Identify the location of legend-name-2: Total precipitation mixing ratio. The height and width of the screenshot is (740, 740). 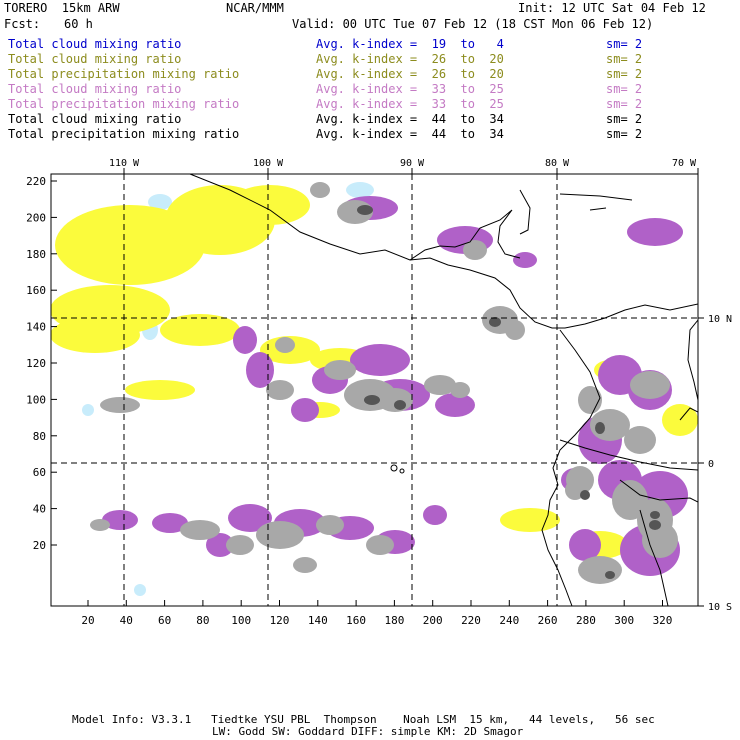
(124, 74).